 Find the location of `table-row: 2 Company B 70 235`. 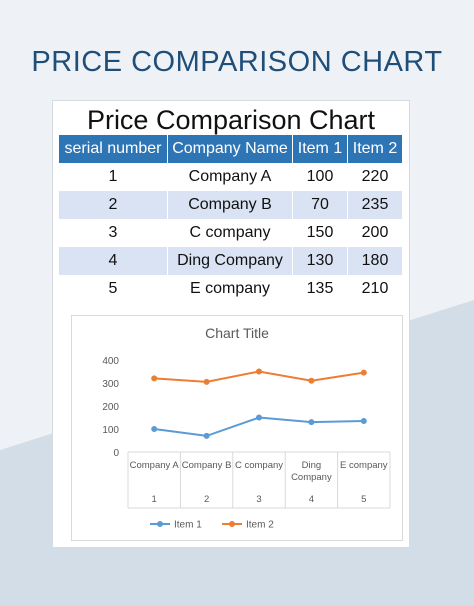

table-row: 2 Company B 70 235 is located at coordinates (231, 205).